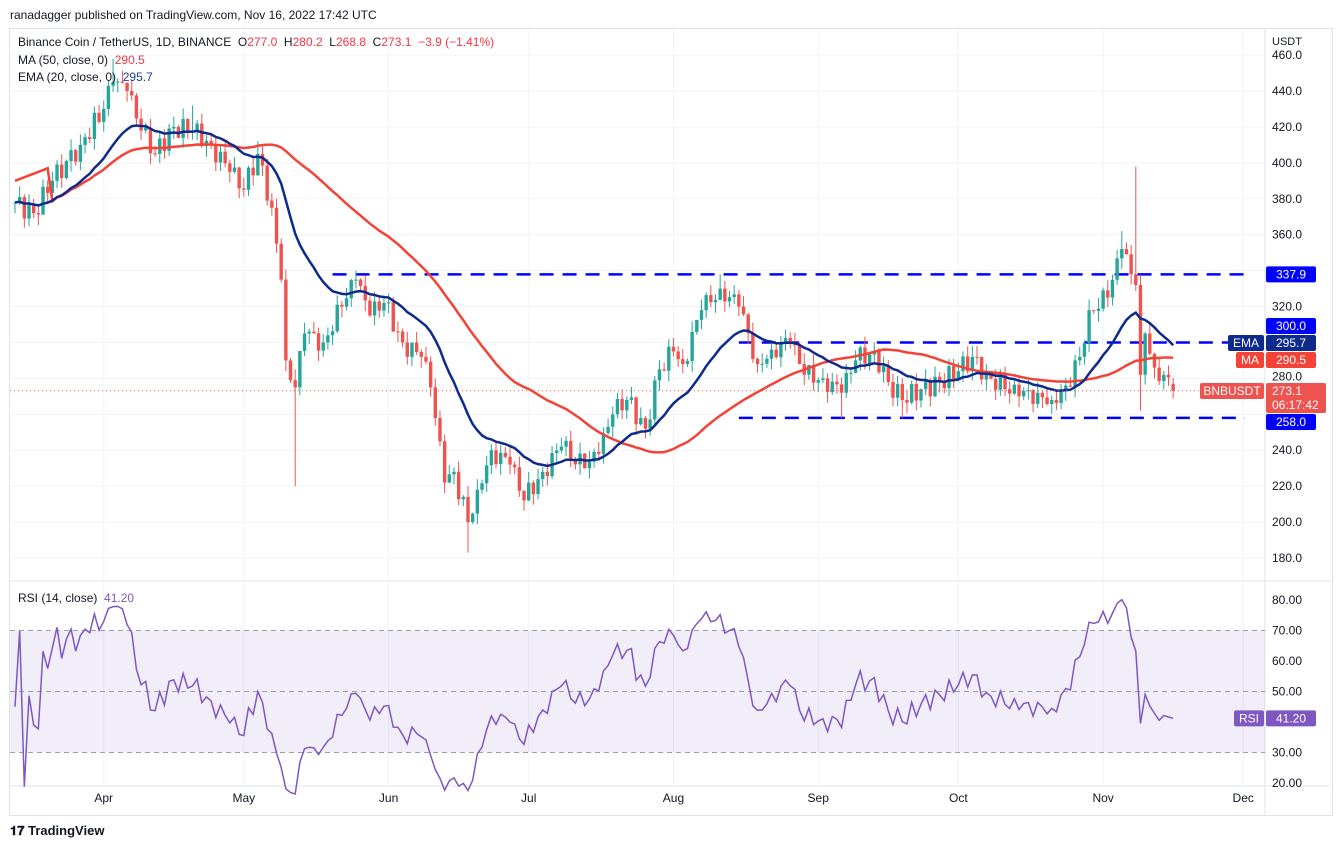 This screenshot has height=849, width=1340. Describe the element at coordinates (1287, 199) in the screenshot. I see `y-tick-label: 380.0` at that location.